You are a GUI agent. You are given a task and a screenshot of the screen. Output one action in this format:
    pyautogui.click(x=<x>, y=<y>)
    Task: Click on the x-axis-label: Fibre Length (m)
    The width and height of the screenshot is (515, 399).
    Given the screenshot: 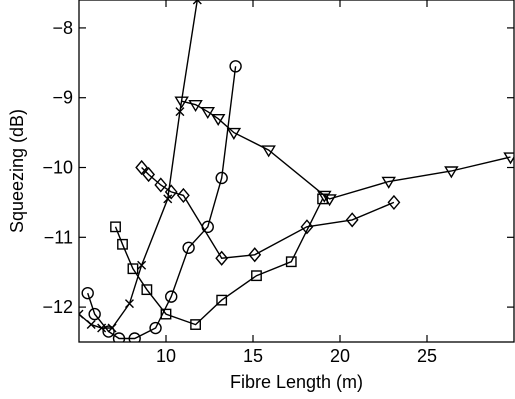 What is the action you would take?
    pyautogui.click(x=296, y=382)
    